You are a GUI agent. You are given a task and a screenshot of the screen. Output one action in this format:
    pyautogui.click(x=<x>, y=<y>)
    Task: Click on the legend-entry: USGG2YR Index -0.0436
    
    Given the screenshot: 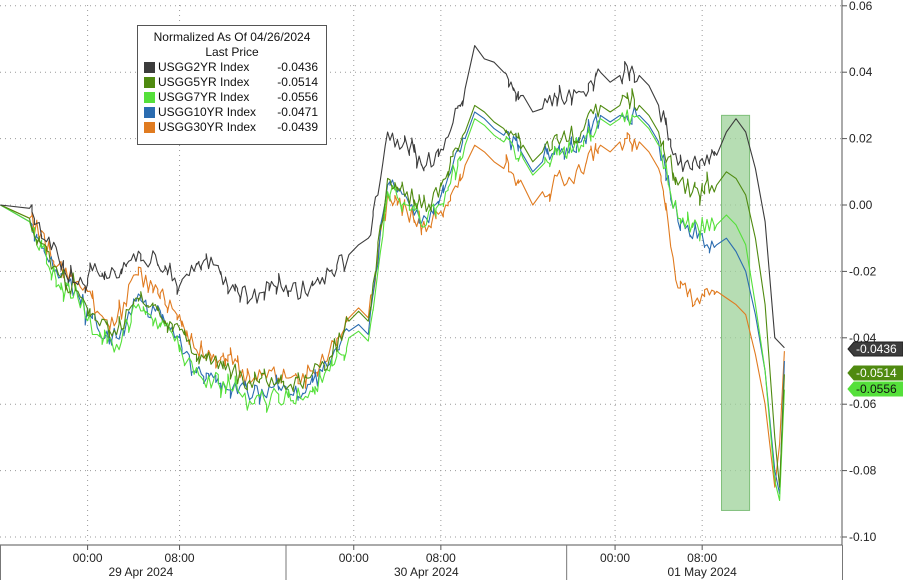 What is the action you would take?
    pyautogui.click(x=232, y=67)
    